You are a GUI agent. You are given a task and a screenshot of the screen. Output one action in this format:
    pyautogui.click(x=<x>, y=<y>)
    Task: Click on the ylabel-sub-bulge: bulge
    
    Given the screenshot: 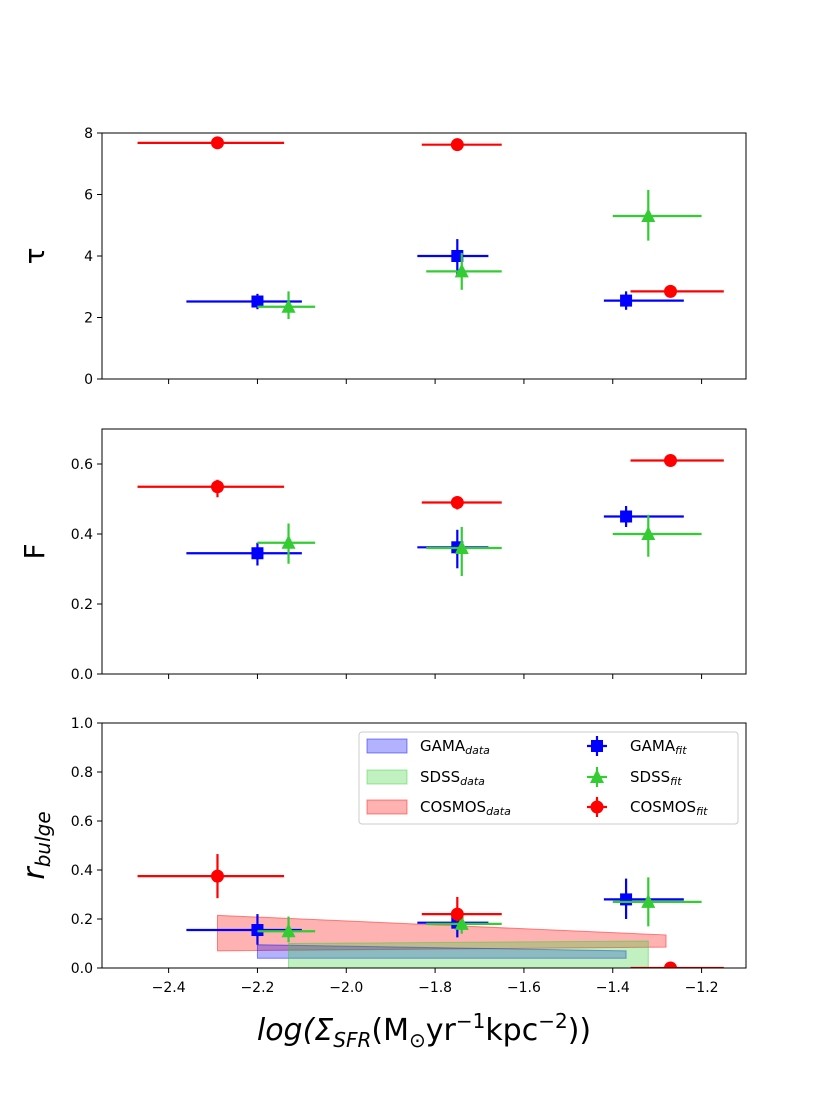 What is the action you would take?
    pyautogui.click(x=43, y=839)
    